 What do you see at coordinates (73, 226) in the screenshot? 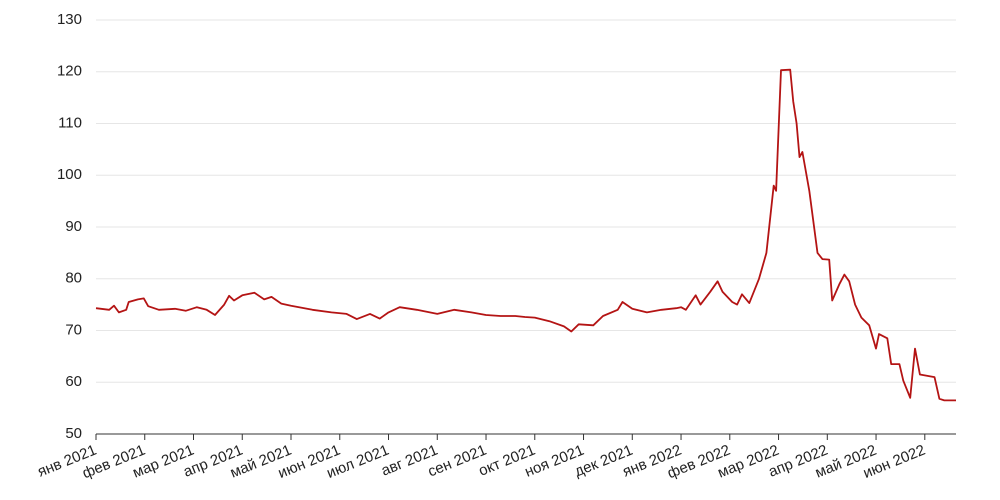
I see `y-tick-label: 90` at bounding box center [73, 226].